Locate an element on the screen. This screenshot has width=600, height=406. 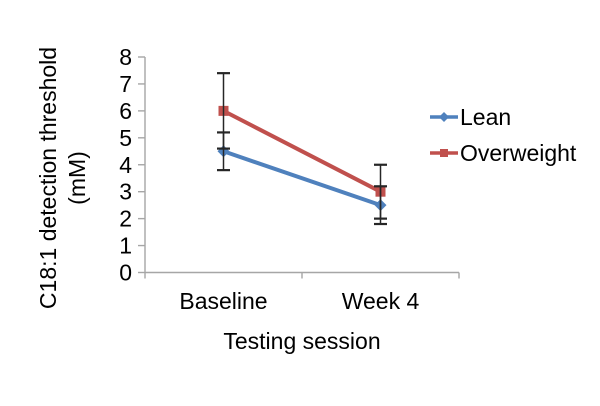
y-tick-label: 5 is located at coordinates (125, 138).